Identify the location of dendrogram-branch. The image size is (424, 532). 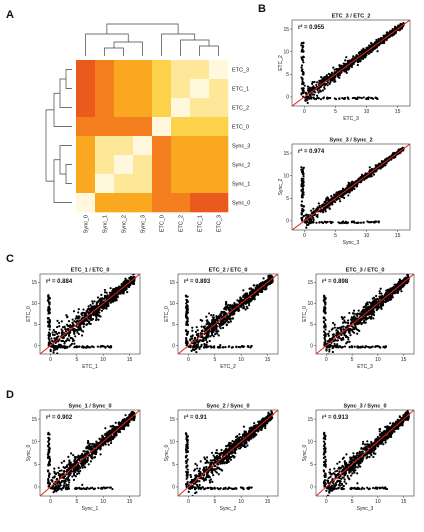
(114, 51).